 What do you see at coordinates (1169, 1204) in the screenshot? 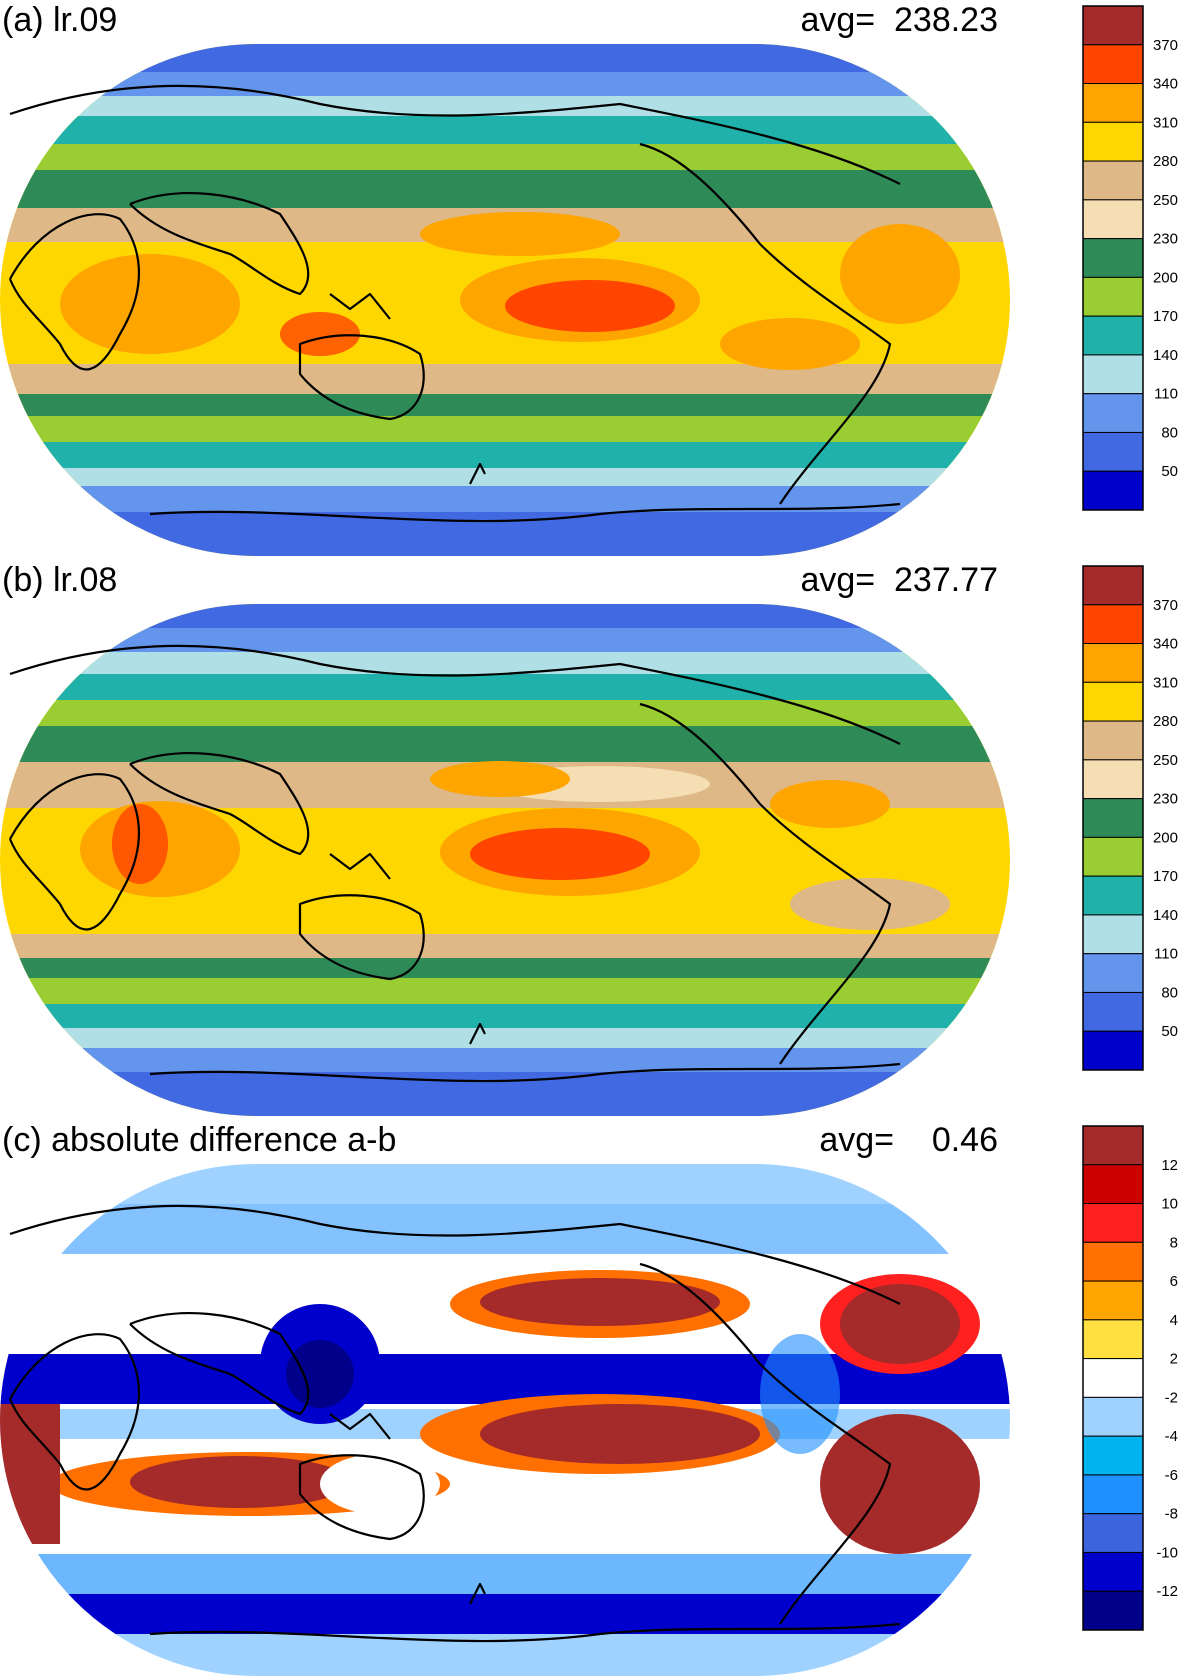
I see `colorbar-tick-label: 10` at bounding box center [1169, 1204].